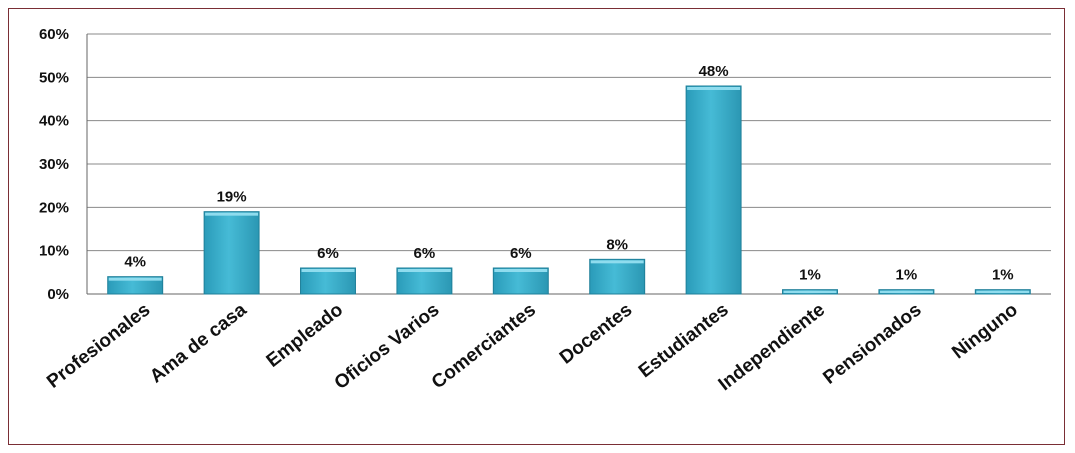 This screenshot has height=453, width=1075. Describe the element at coordinates (58, 294) in the screenshot. I see `y-tick-label: 0%` at that location.